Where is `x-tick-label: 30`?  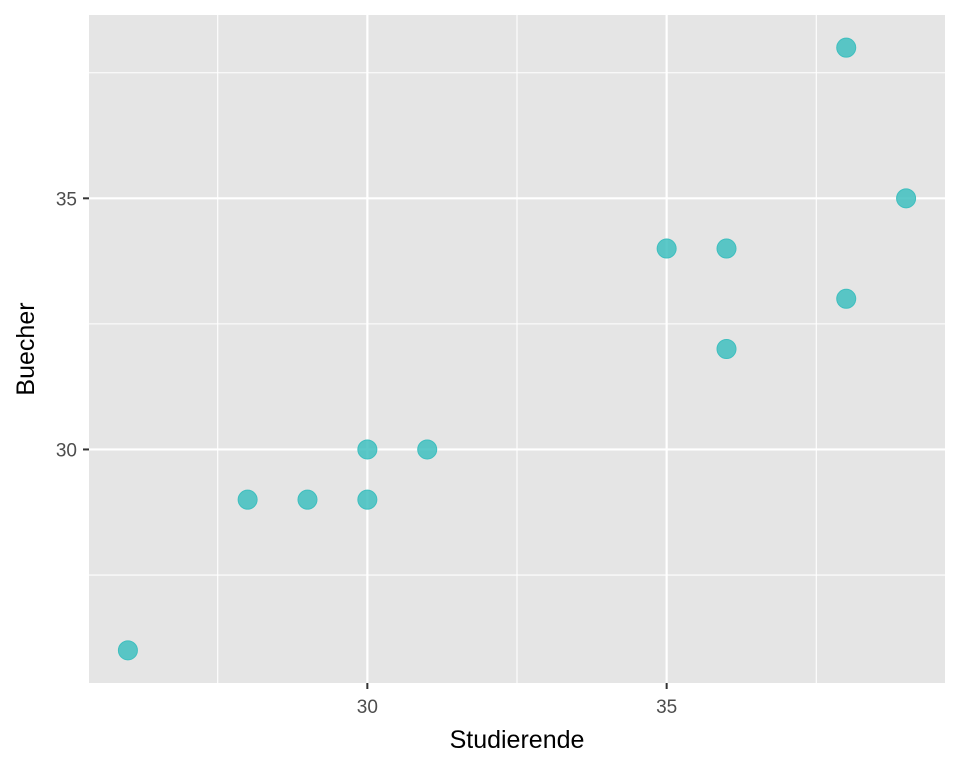
x-tick-label: 30 is located at coordinates (367, 707).